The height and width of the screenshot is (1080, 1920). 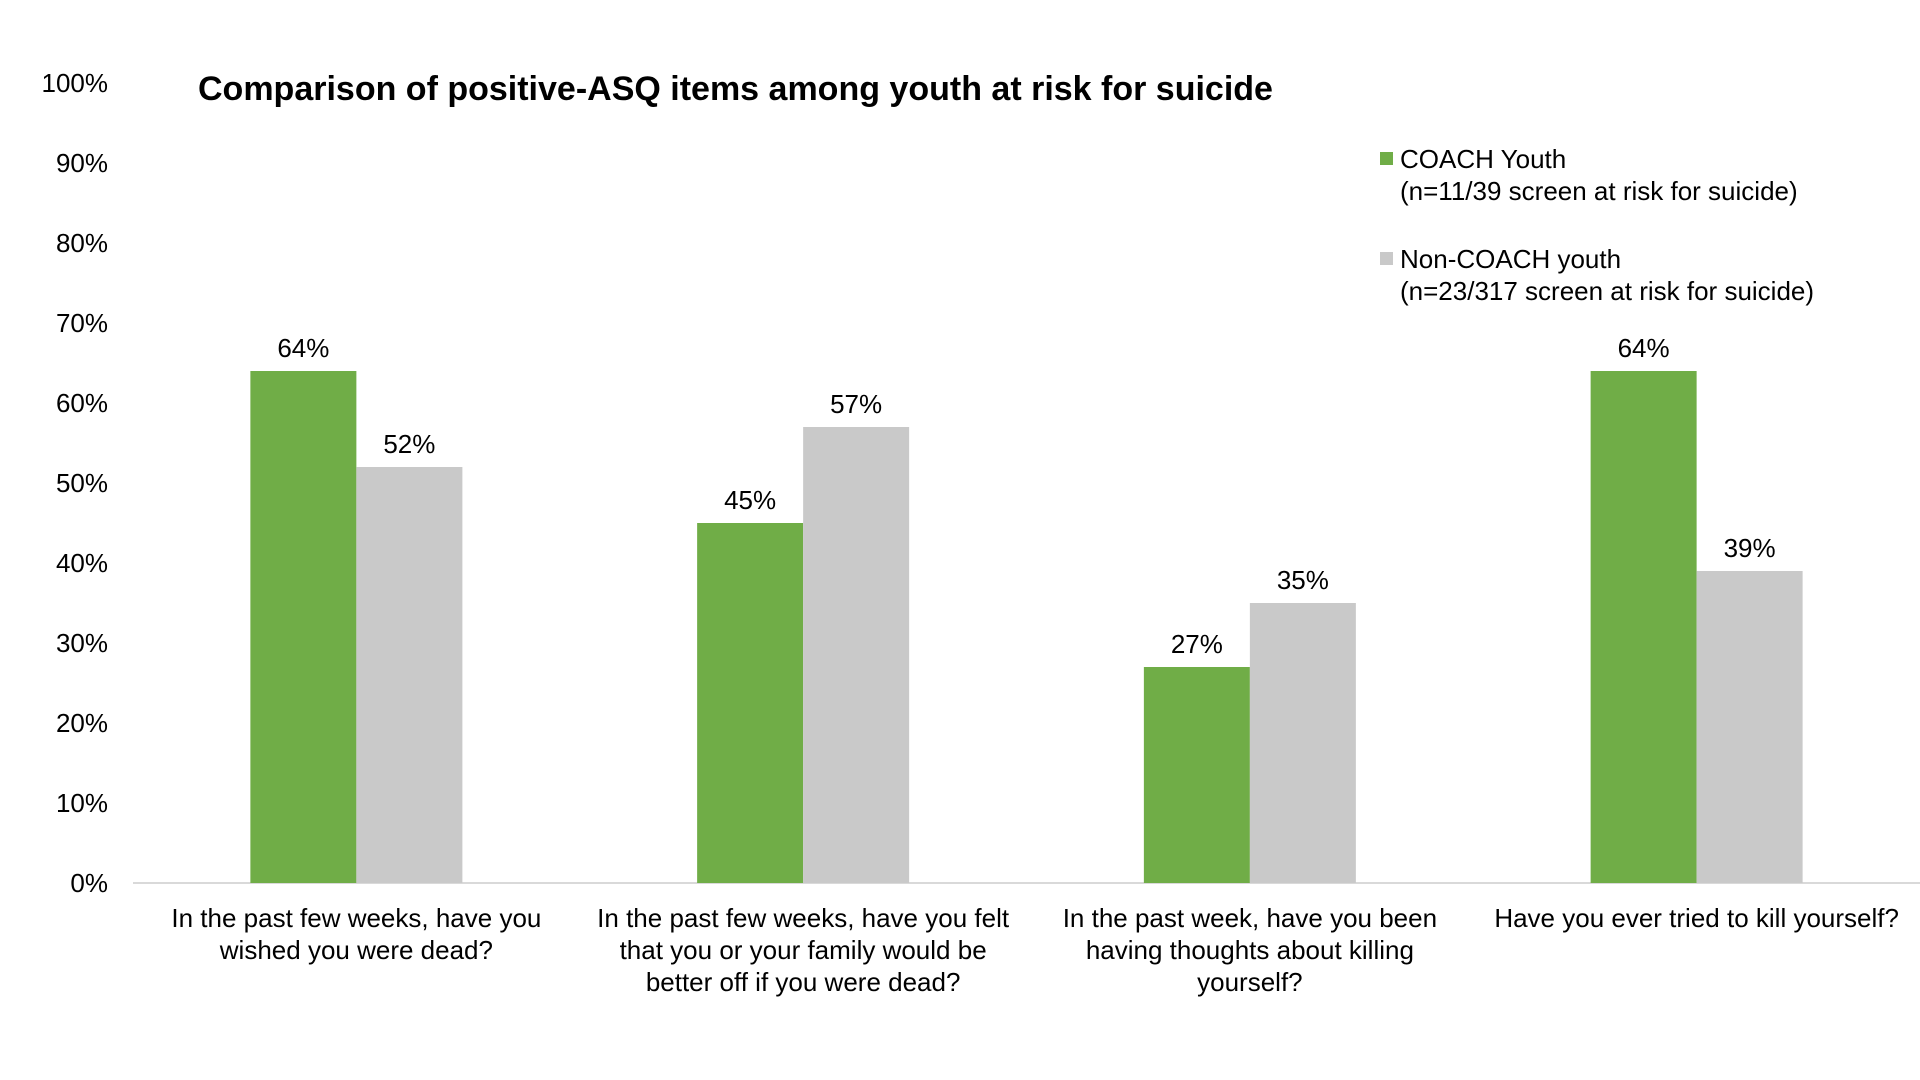 What do you see at coordinates (1303, 580) in the screenshot?
I see `data-label: 35%` at bounding box center [1303, 580].